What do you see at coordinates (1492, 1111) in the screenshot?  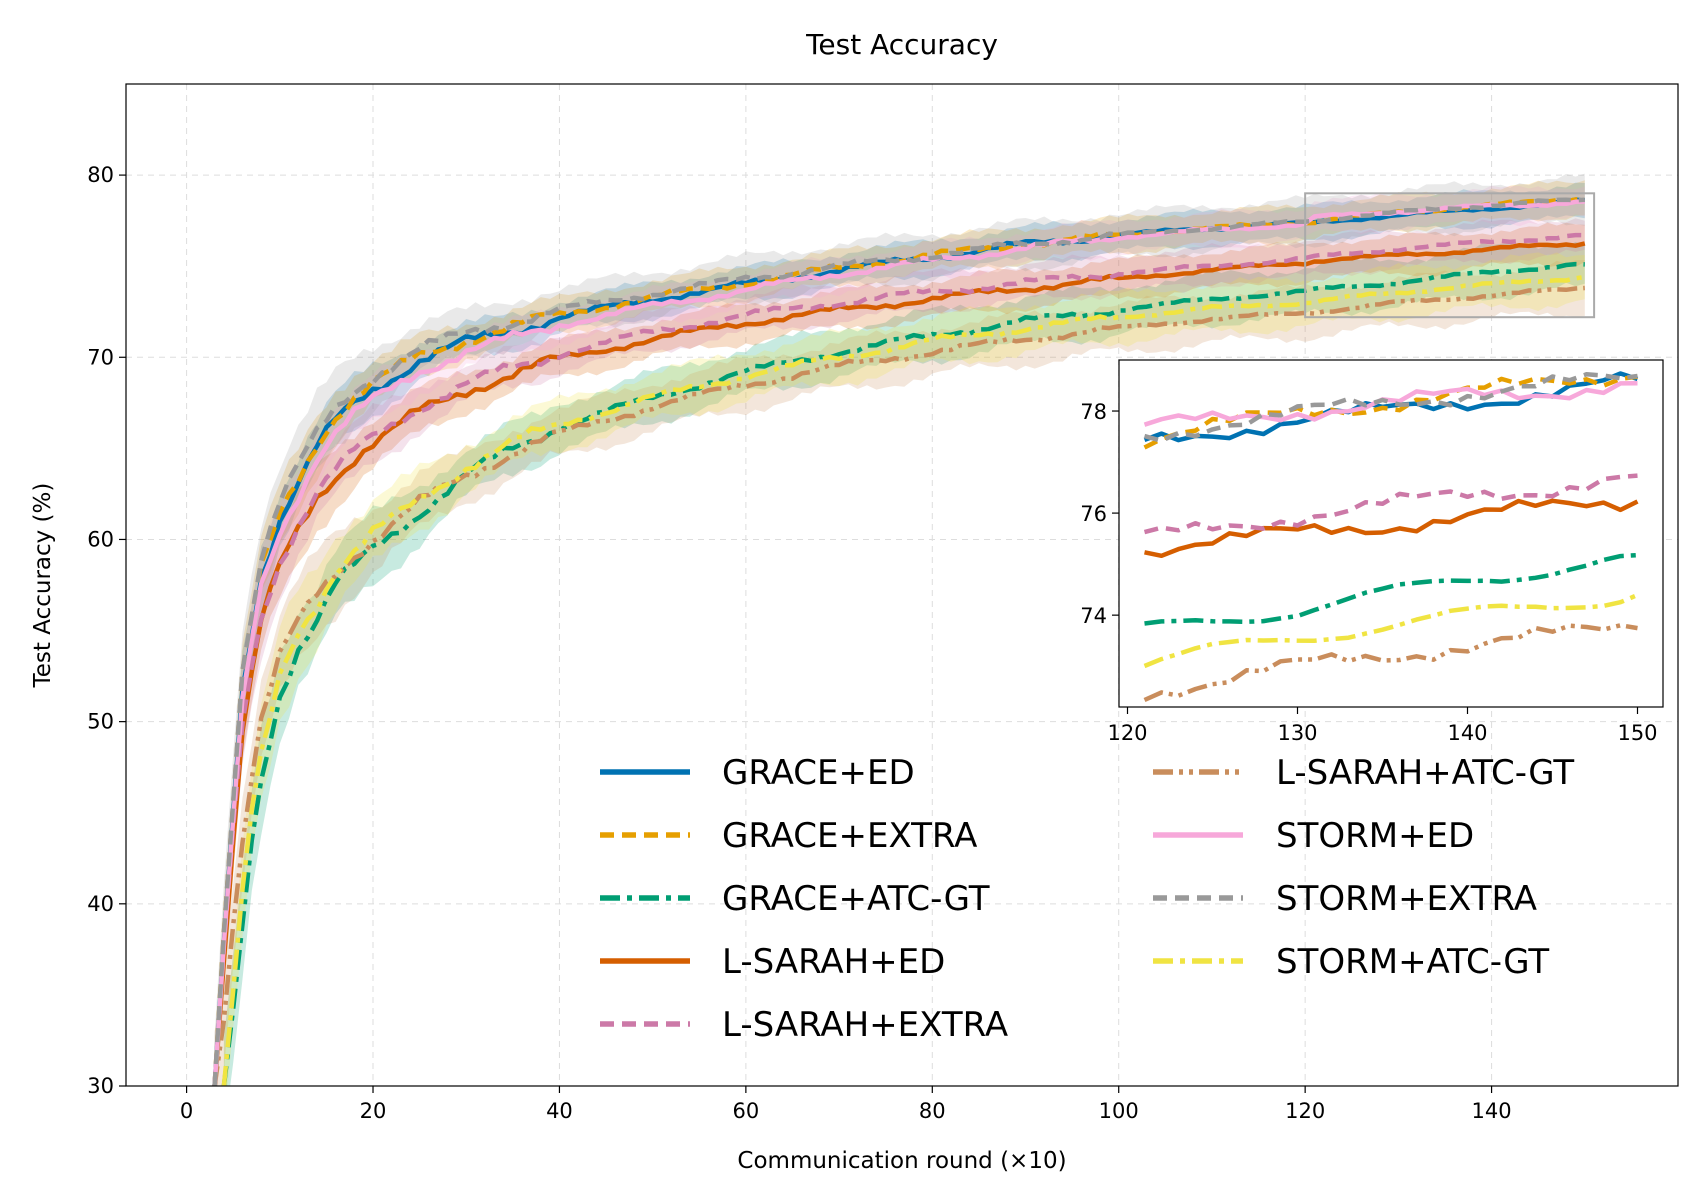 I see `x-tick-label-140: 140` at bounding box center [1492, 1111].